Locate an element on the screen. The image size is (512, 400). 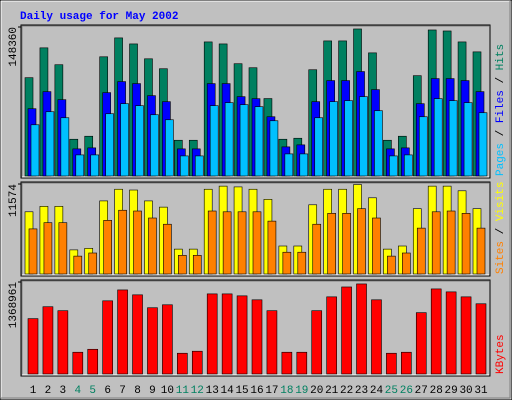
x-tick-label: 26 is located at coordinates (406, 391).